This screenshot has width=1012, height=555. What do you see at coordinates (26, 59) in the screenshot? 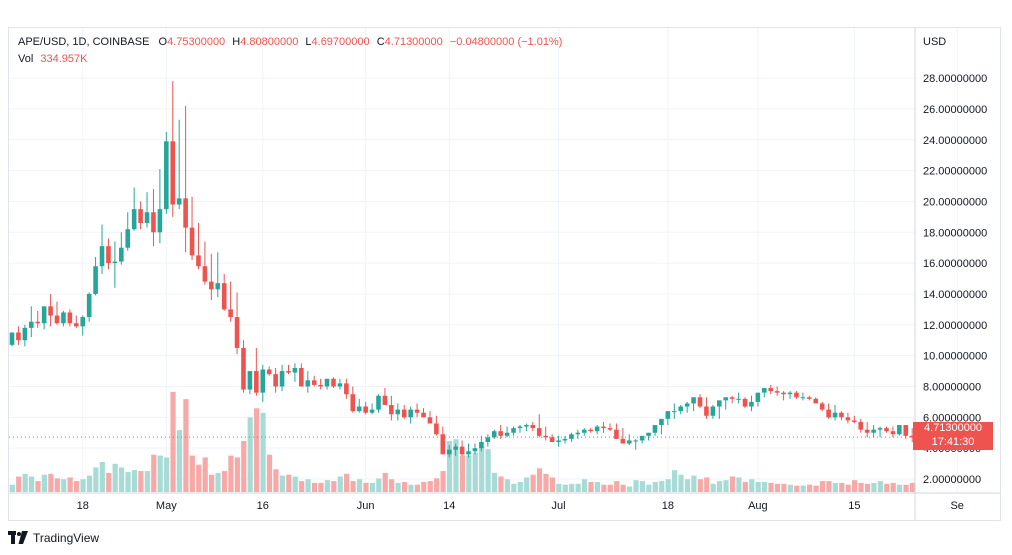
I see `volume-label: Vol` at bounding box center [26, 59].